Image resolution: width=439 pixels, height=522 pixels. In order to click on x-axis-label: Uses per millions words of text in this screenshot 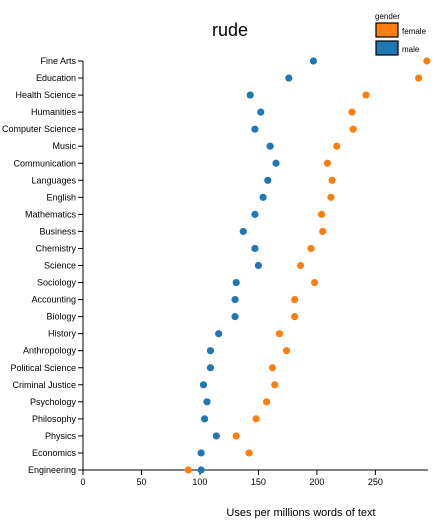, I will do `click(300, 513)`.